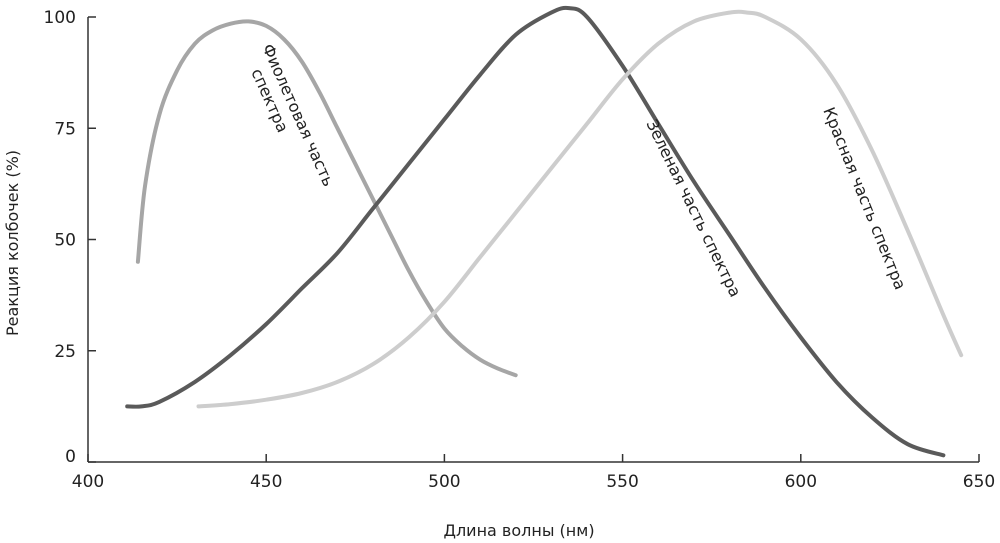 The image size is (1000, 543). What do you see at coordinates (60, 18) in the screenshot?
I see `y-tick-label: 100` at bounding box center [60, 18].